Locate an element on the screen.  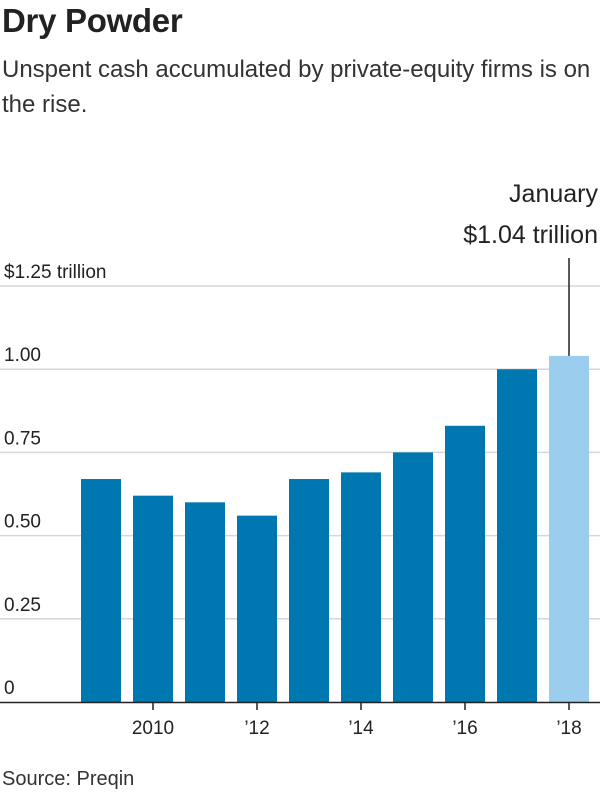
annotation-label-date: January is located at coordinates (553, 194).